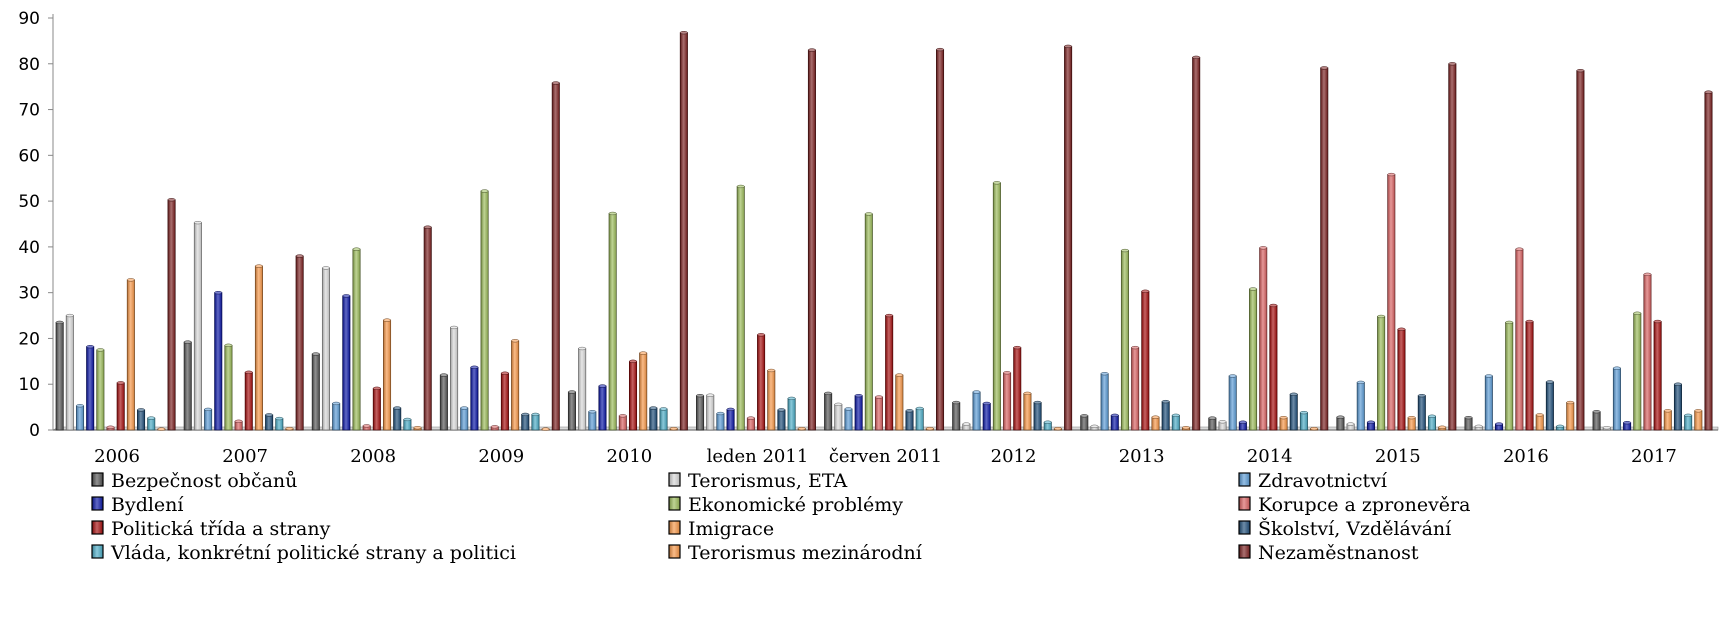 The image size is (1720, 629). Describe the element at coordinates (795, 505) in the screenshot. I see `legend-label: Ekonomické problémy` at that location.